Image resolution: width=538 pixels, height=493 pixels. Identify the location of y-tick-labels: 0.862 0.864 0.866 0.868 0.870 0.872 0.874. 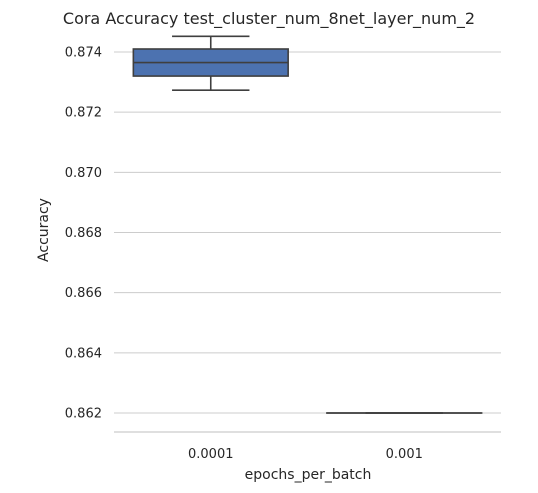
(83, 234).